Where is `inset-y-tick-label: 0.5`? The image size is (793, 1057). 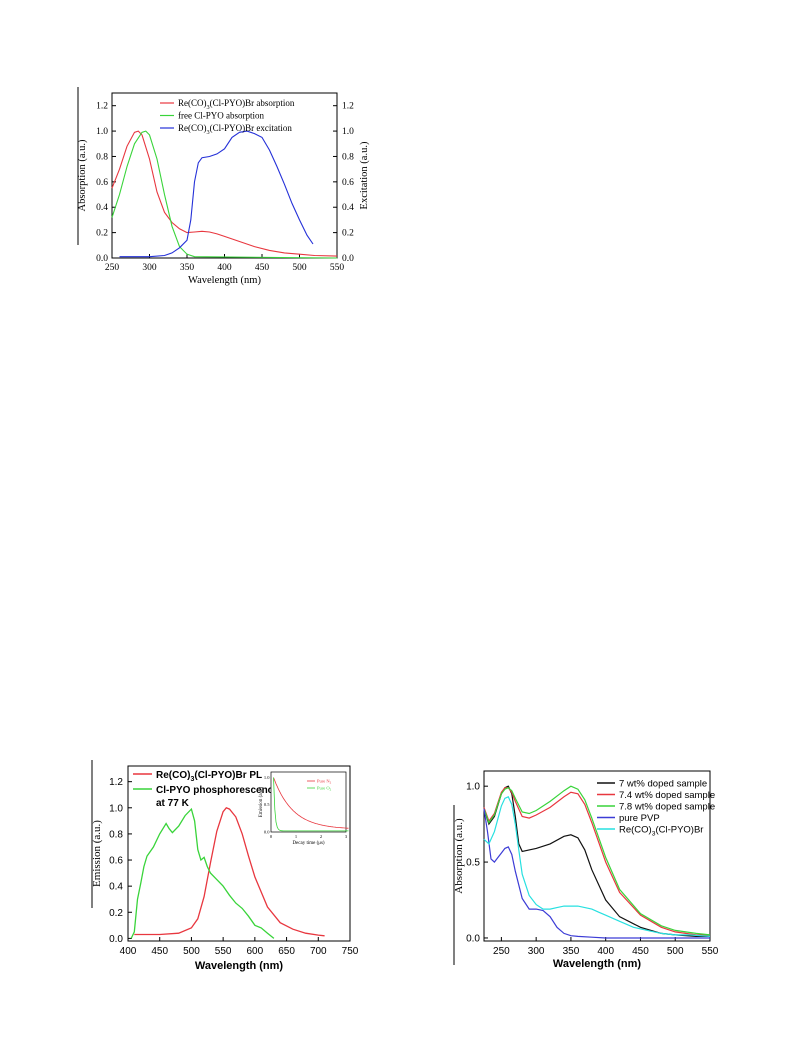 inset-y-tick-label: 0.5 is located at coordinates (267, 804).